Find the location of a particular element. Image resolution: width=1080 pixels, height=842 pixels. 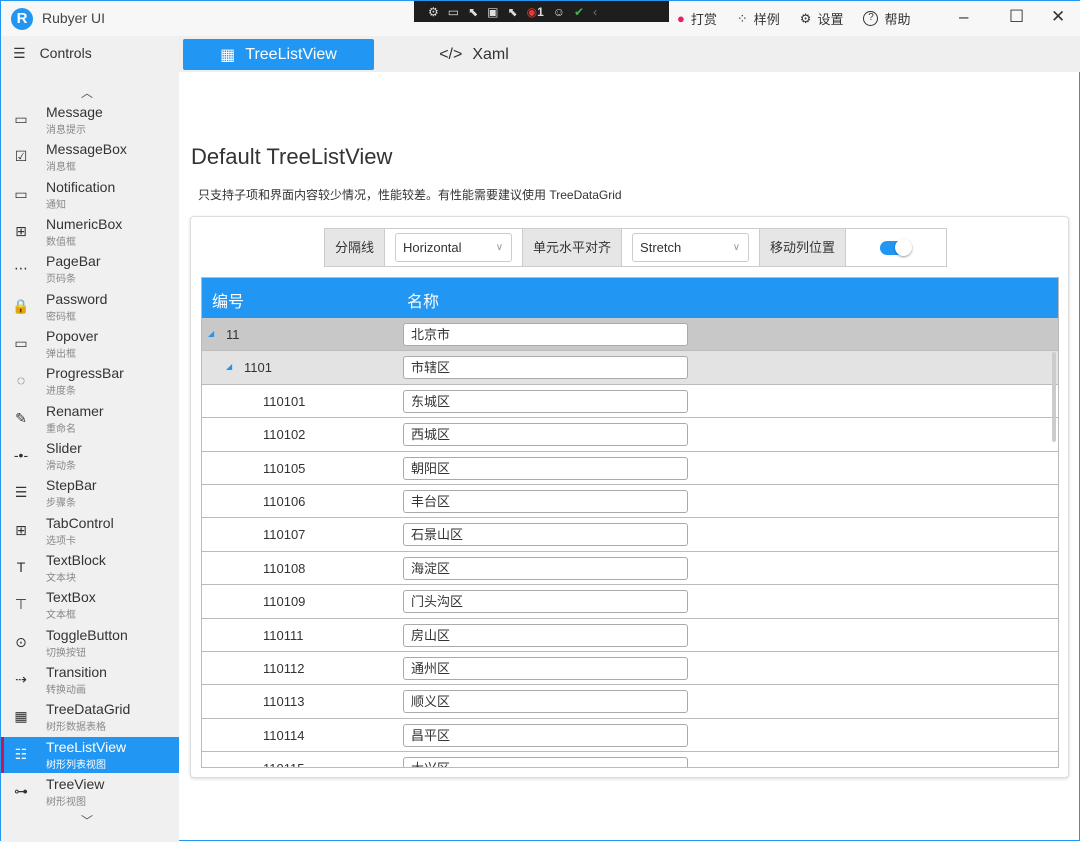

cell-name-input: 房山区 is located at coordinates (545, 635).